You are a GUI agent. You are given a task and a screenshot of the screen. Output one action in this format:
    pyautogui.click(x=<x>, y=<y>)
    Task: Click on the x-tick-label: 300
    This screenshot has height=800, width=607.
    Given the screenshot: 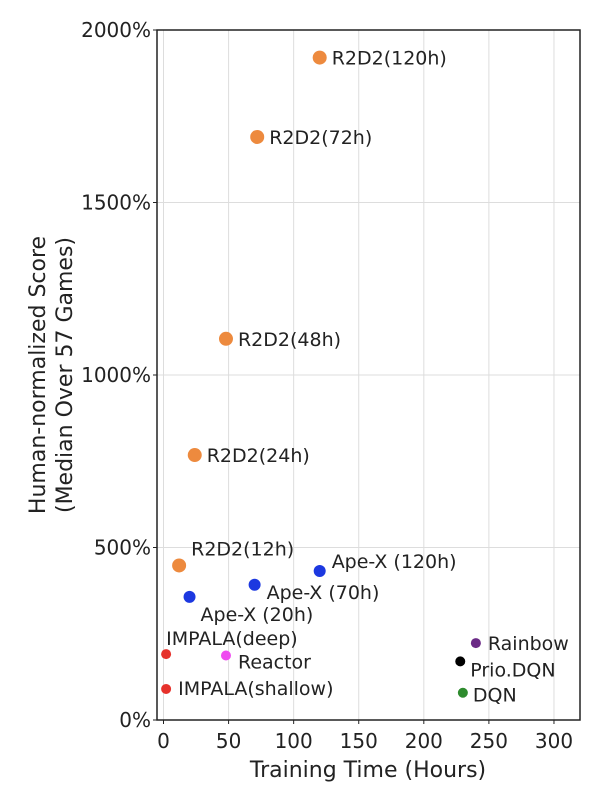 What is the action you would take?
    pyautogui.click(x=554, y=741)
    